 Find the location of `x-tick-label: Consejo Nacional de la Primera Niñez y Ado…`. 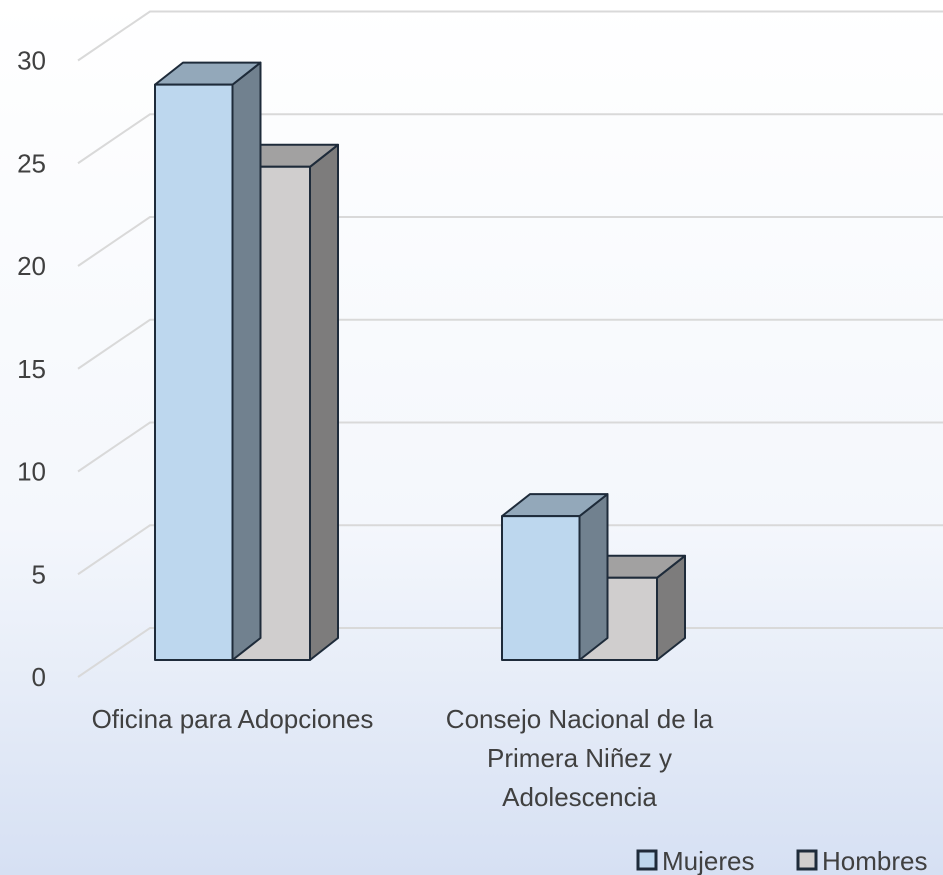

x-tick-label: Consejo Nacional de la Primera Niñez y Ado… is located at coordinates (580, 758).